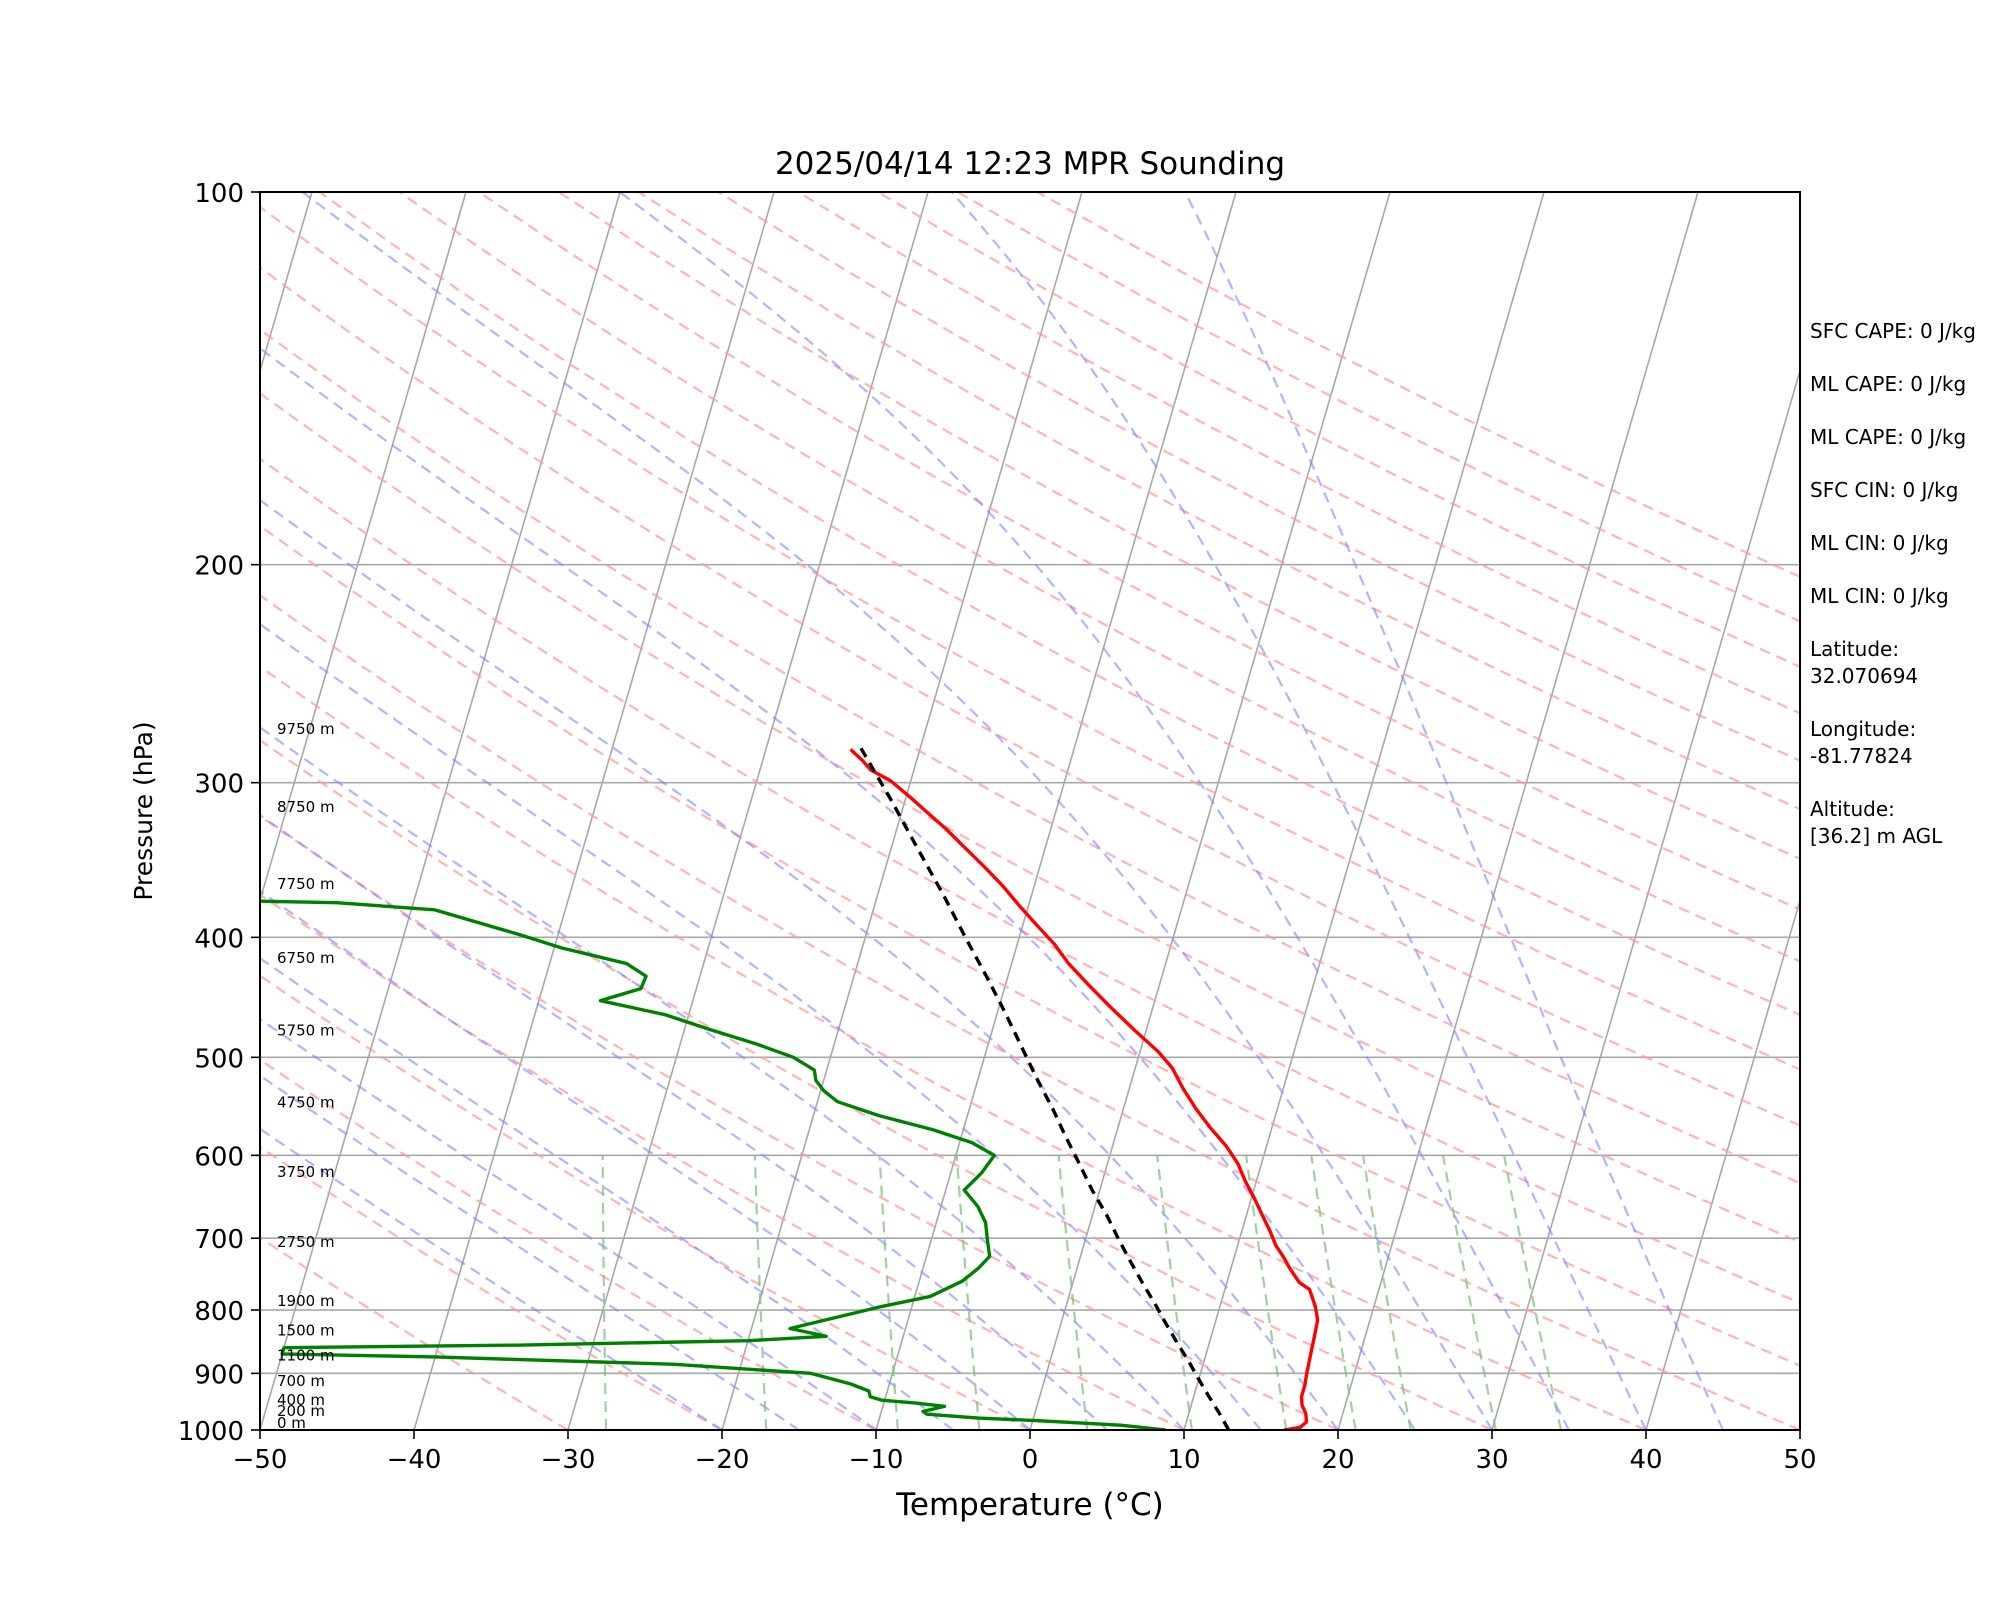  Describe the element at coordinates (219, 939) in the screenshot. I see `y-tick-label: 400` at that location.